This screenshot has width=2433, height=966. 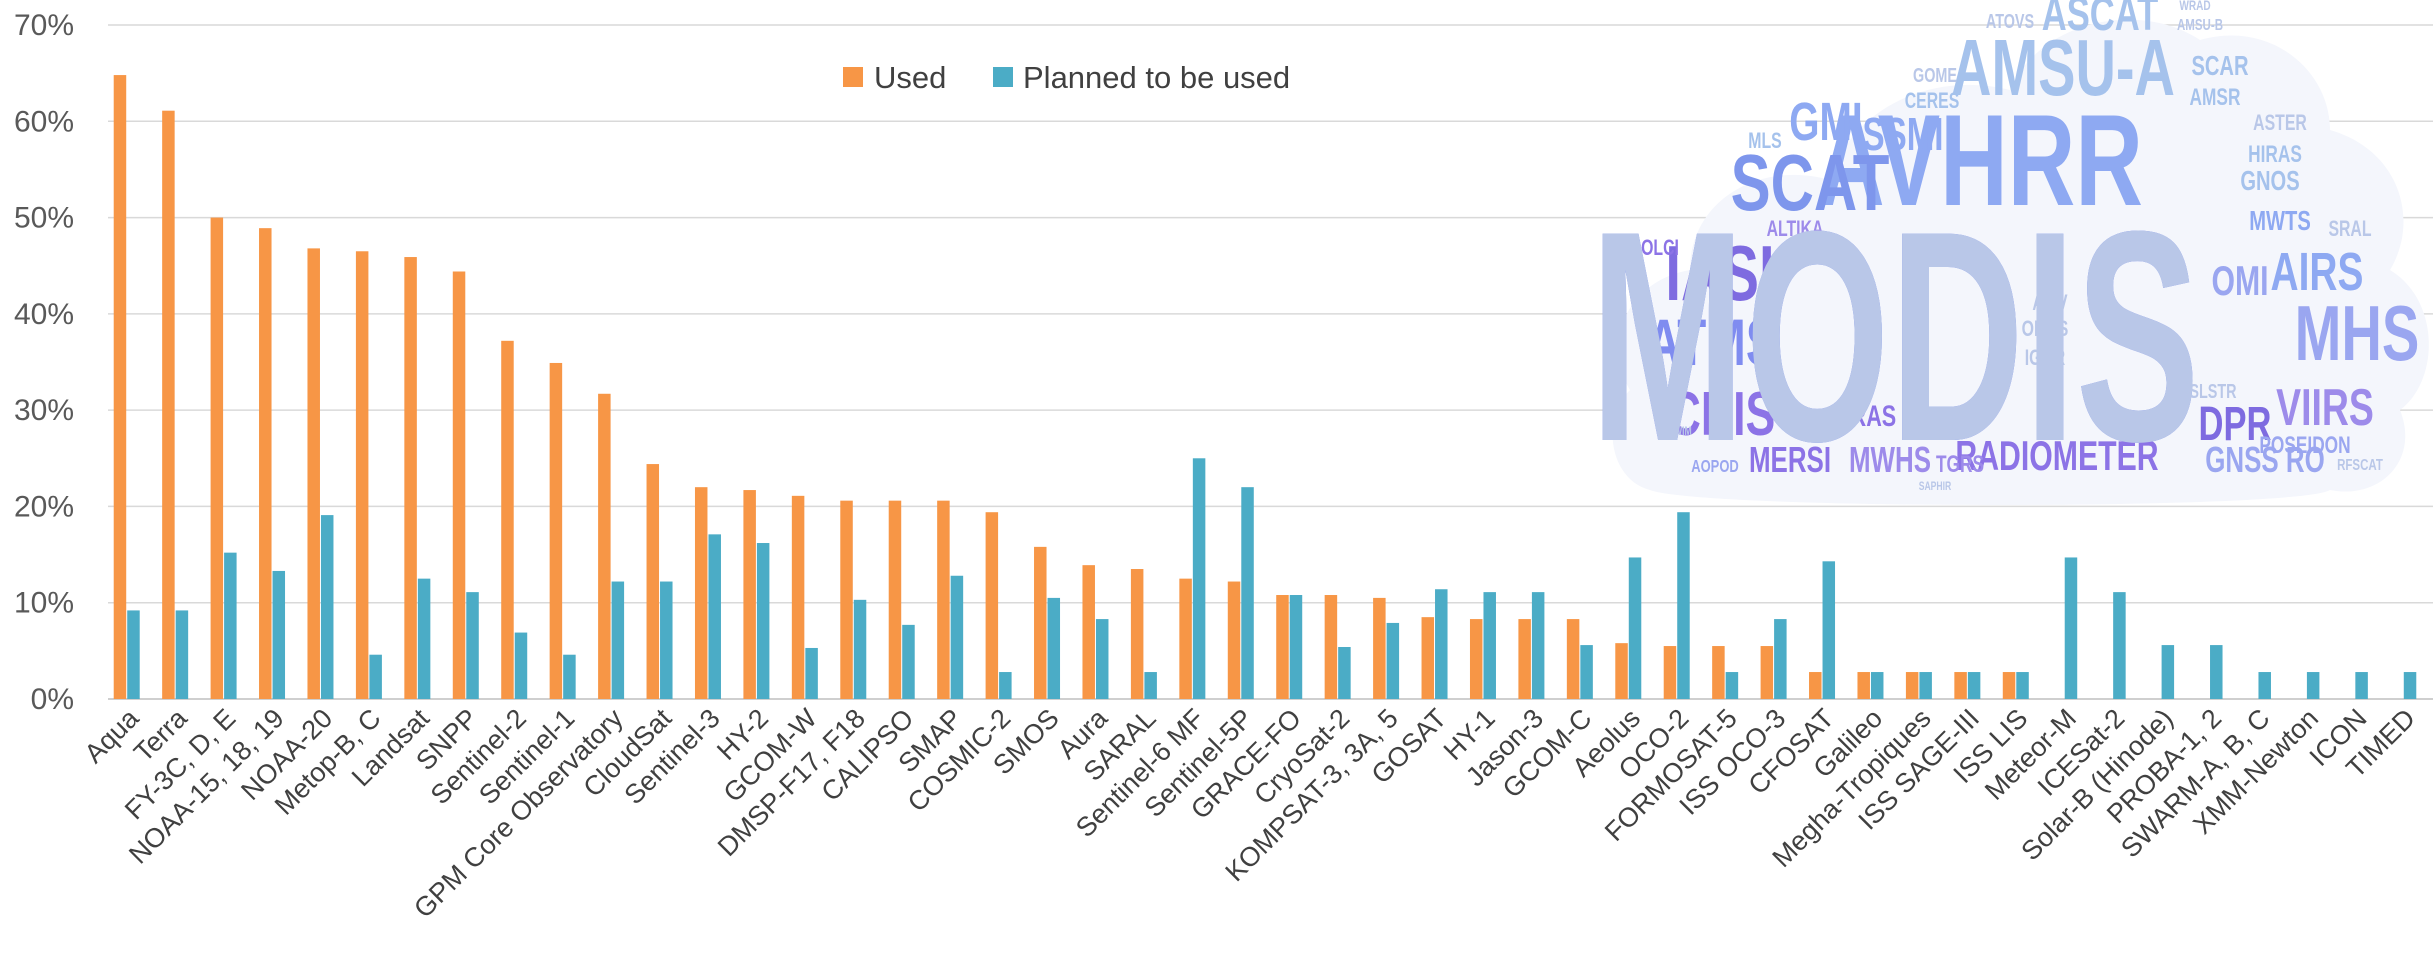 I want to click on word-cloud-word: AOPOD, so click(x=1714, y=467).